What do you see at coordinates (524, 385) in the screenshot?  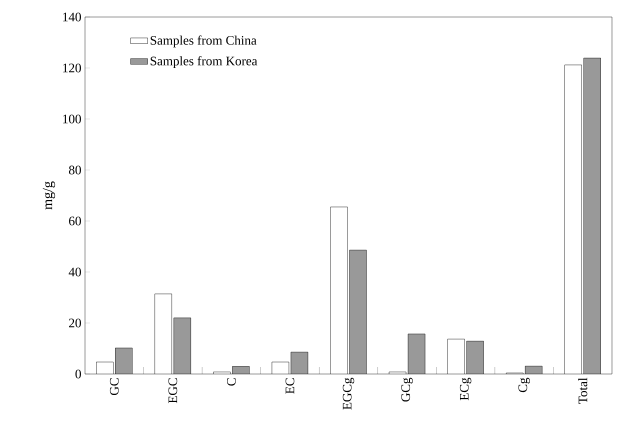 I see `x-tick-label: Cg` at bounding box center [524, 385].